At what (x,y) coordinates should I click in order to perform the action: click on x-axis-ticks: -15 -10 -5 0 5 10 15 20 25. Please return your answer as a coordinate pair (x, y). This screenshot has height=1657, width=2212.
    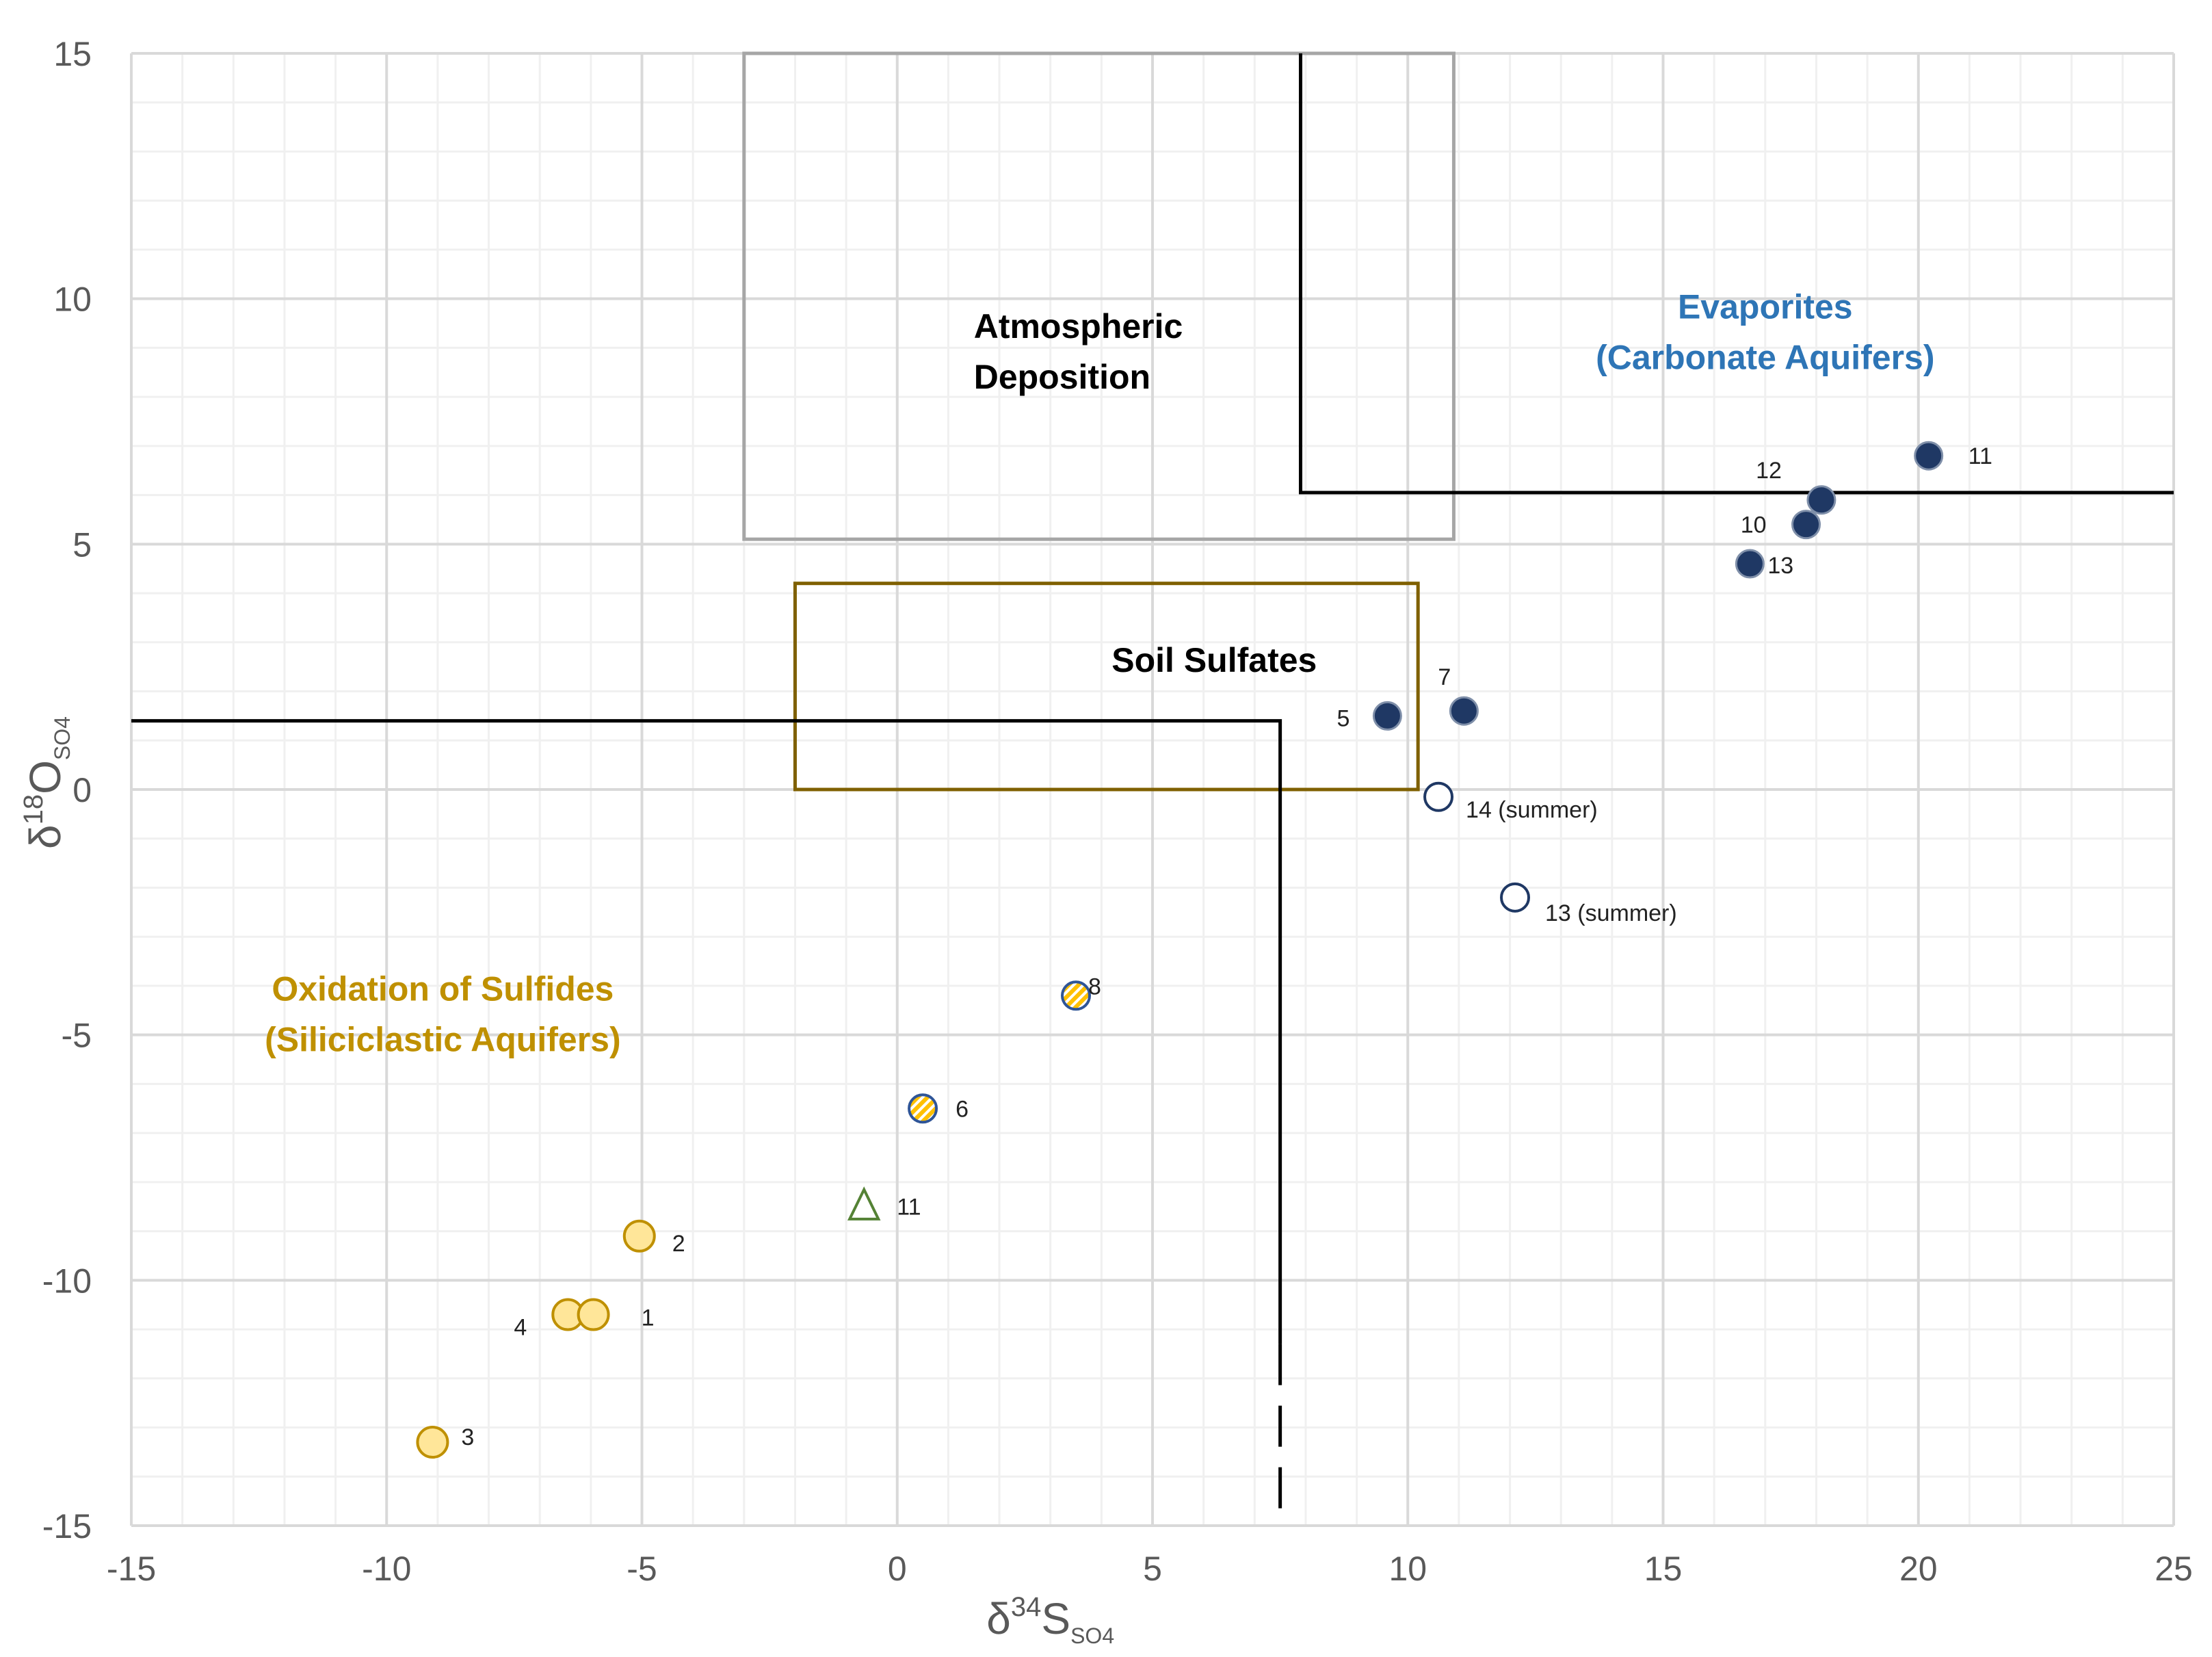
    Looking at the image, I should click on (1150, 1569).